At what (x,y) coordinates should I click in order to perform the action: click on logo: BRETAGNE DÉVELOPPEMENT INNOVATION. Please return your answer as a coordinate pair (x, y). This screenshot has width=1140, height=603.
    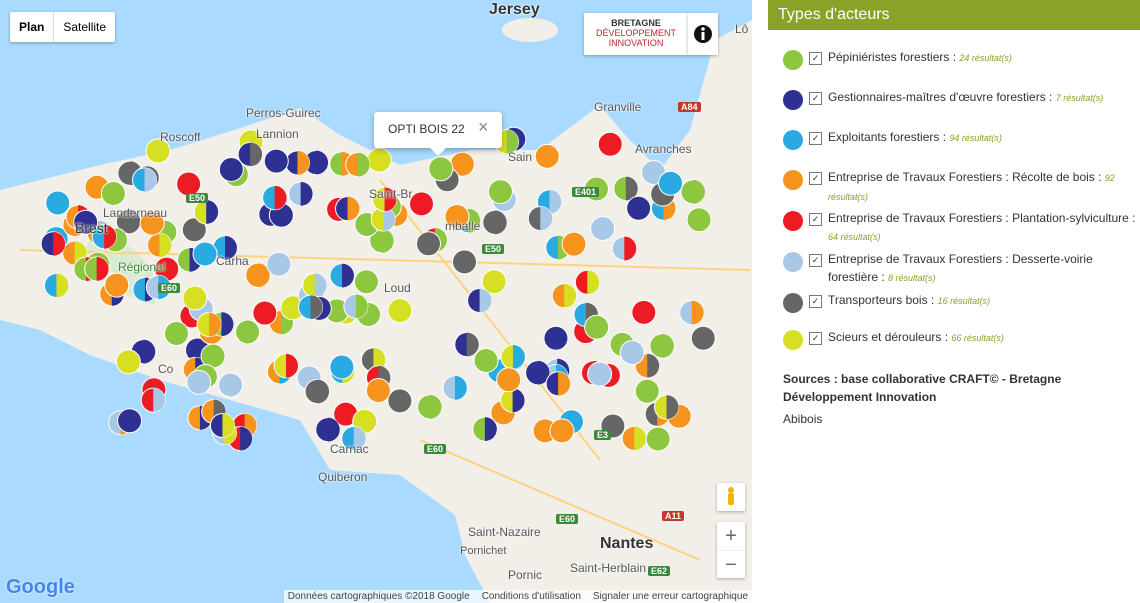
    Looking at the image, I should click on (636, 34).